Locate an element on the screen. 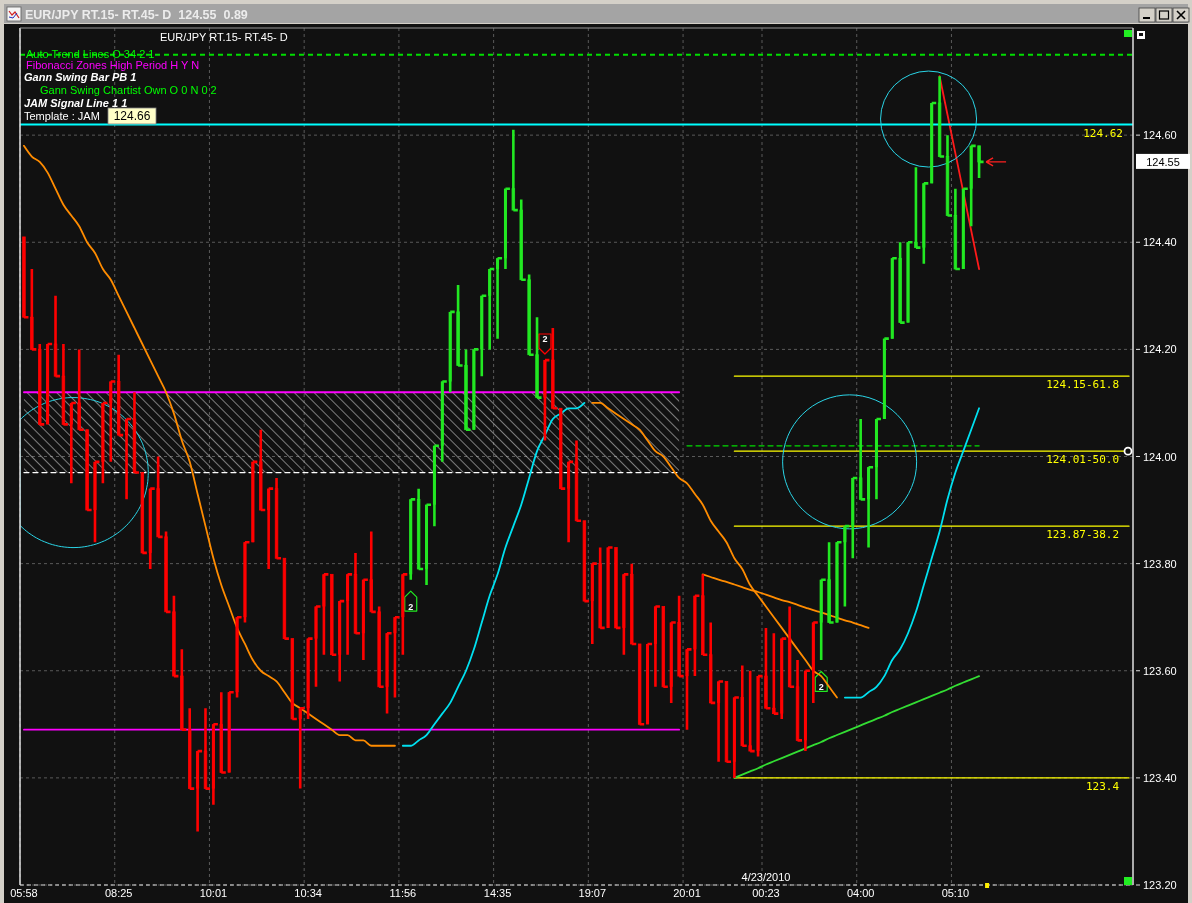  annotation: Template : JAM is located at coordinates (62, 116).